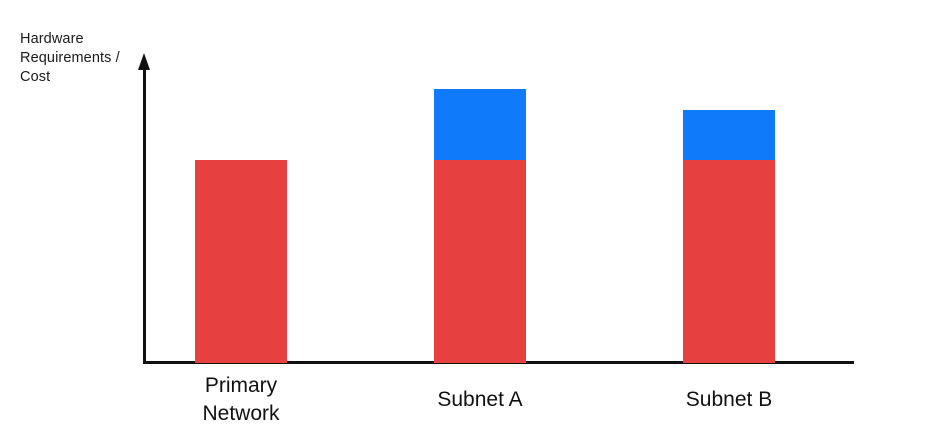 The image size is (933, 437). I want to click on y-axis-label: Hardware Requirements / Cost, so click(70, 58).